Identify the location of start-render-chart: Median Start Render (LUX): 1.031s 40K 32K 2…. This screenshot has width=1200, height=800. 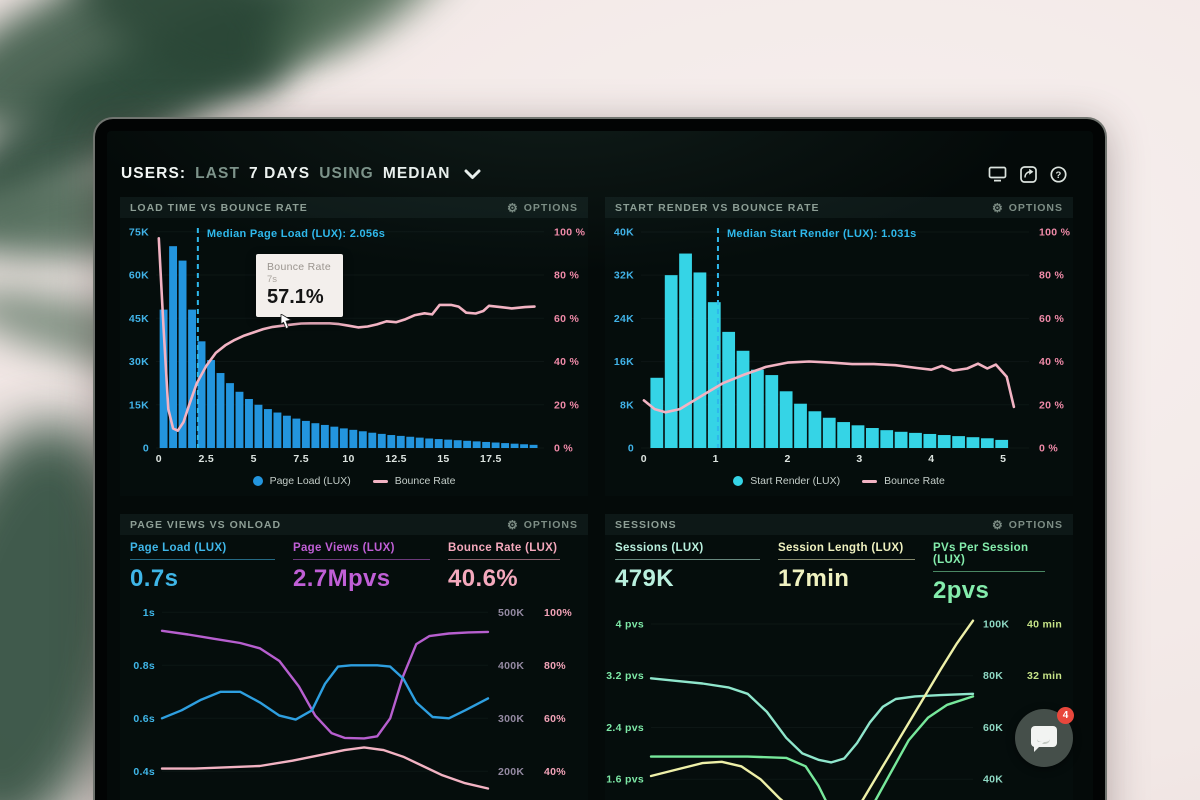
(839, 343).